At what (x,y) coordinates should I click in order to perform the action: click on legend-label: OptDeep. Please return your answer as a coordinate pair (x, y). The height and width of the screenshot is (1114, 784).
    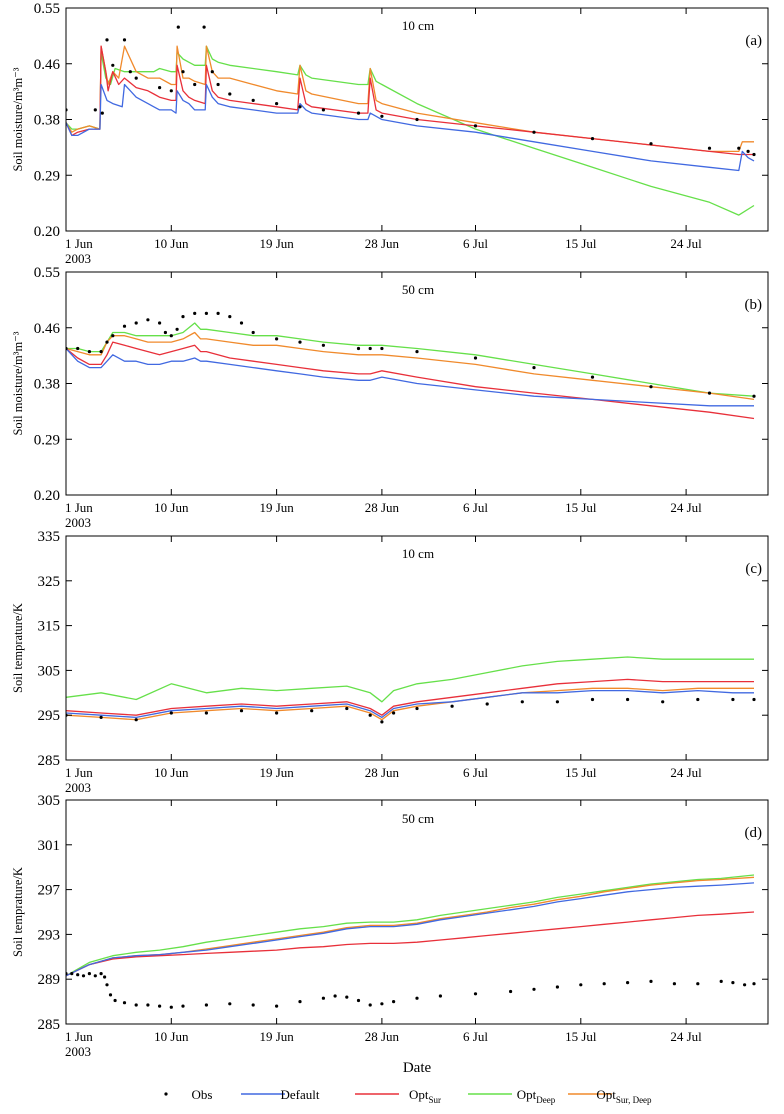
    Looking at the image, I should click on (536, 1096).